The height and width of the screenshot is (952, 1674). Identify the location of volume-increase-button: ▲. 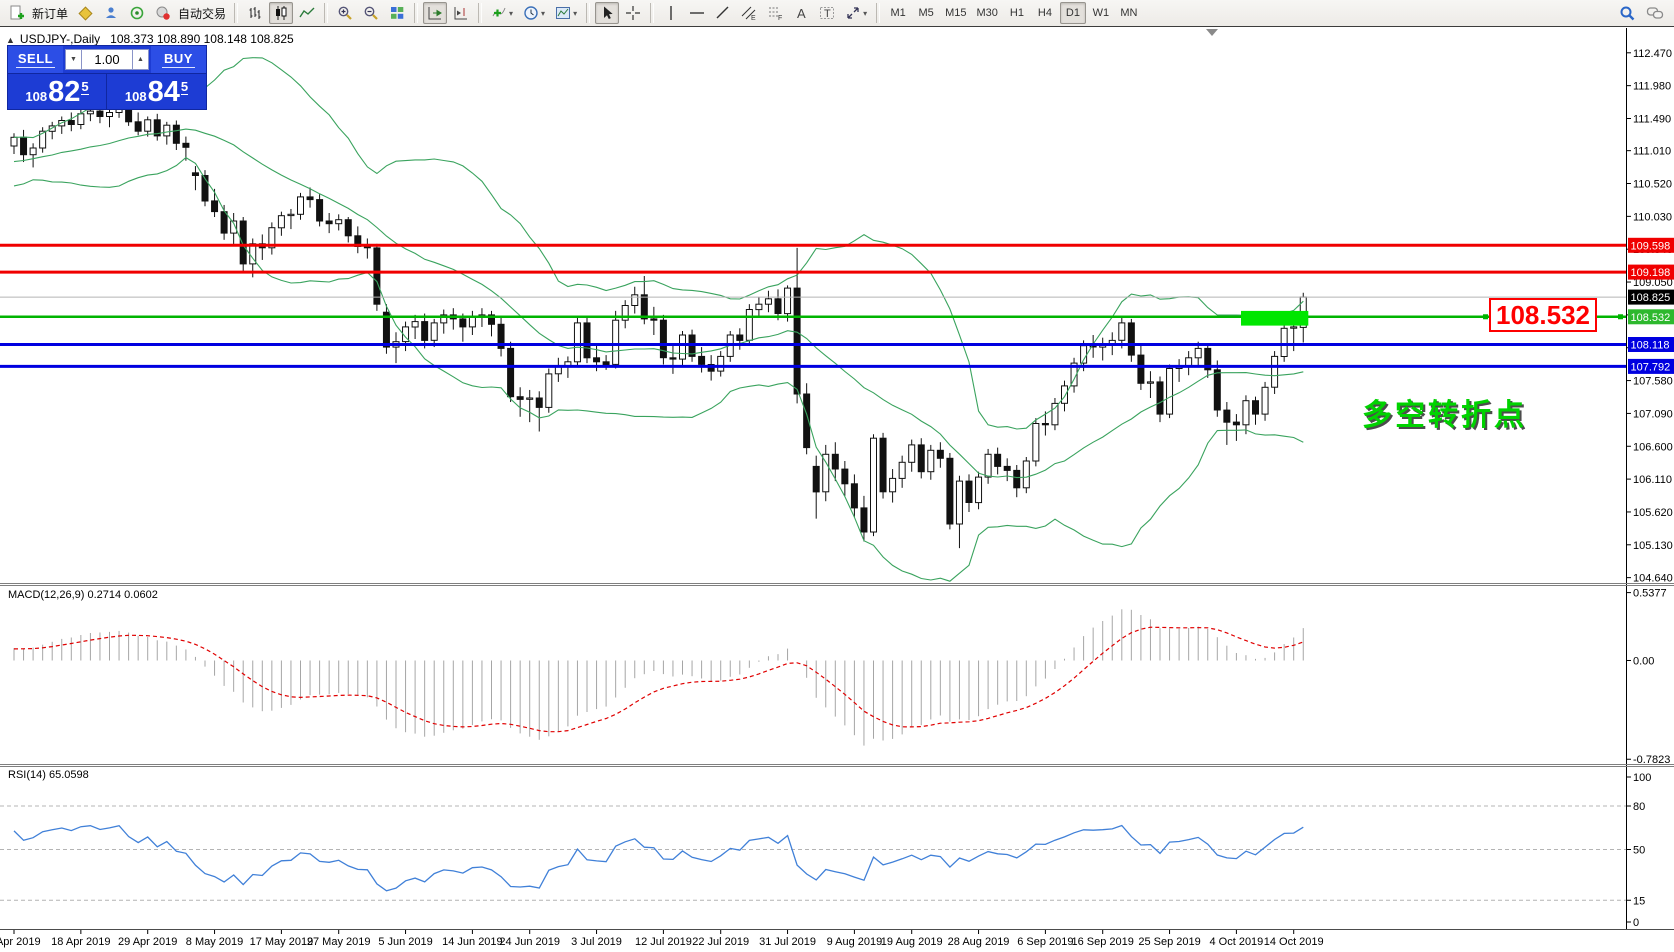
(140, 59).